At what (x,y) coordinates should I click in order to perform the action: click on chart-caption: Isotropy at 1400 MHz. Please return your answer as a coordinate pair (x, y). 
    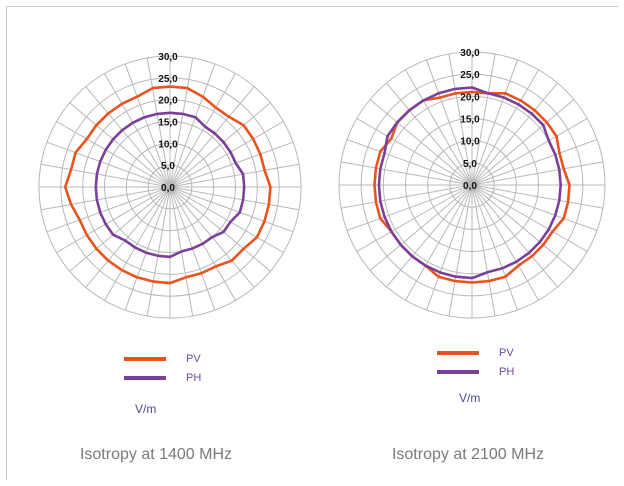
    Looking at the image, I should click on (156, 454).